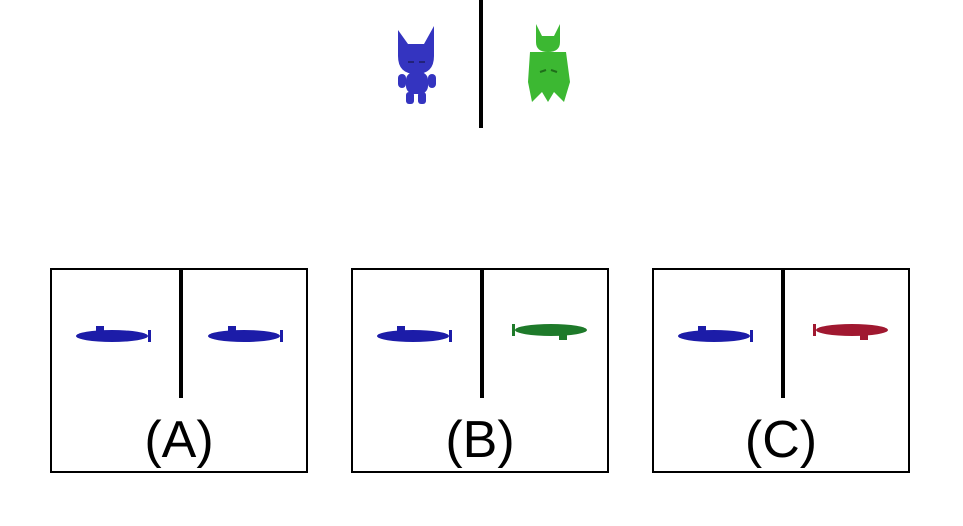 The width and height of the screenshot is (963, 526). Describe the element at coordinates (850, 332) in the screenshot. I see `red-submarine-flipped-icon` at that location.